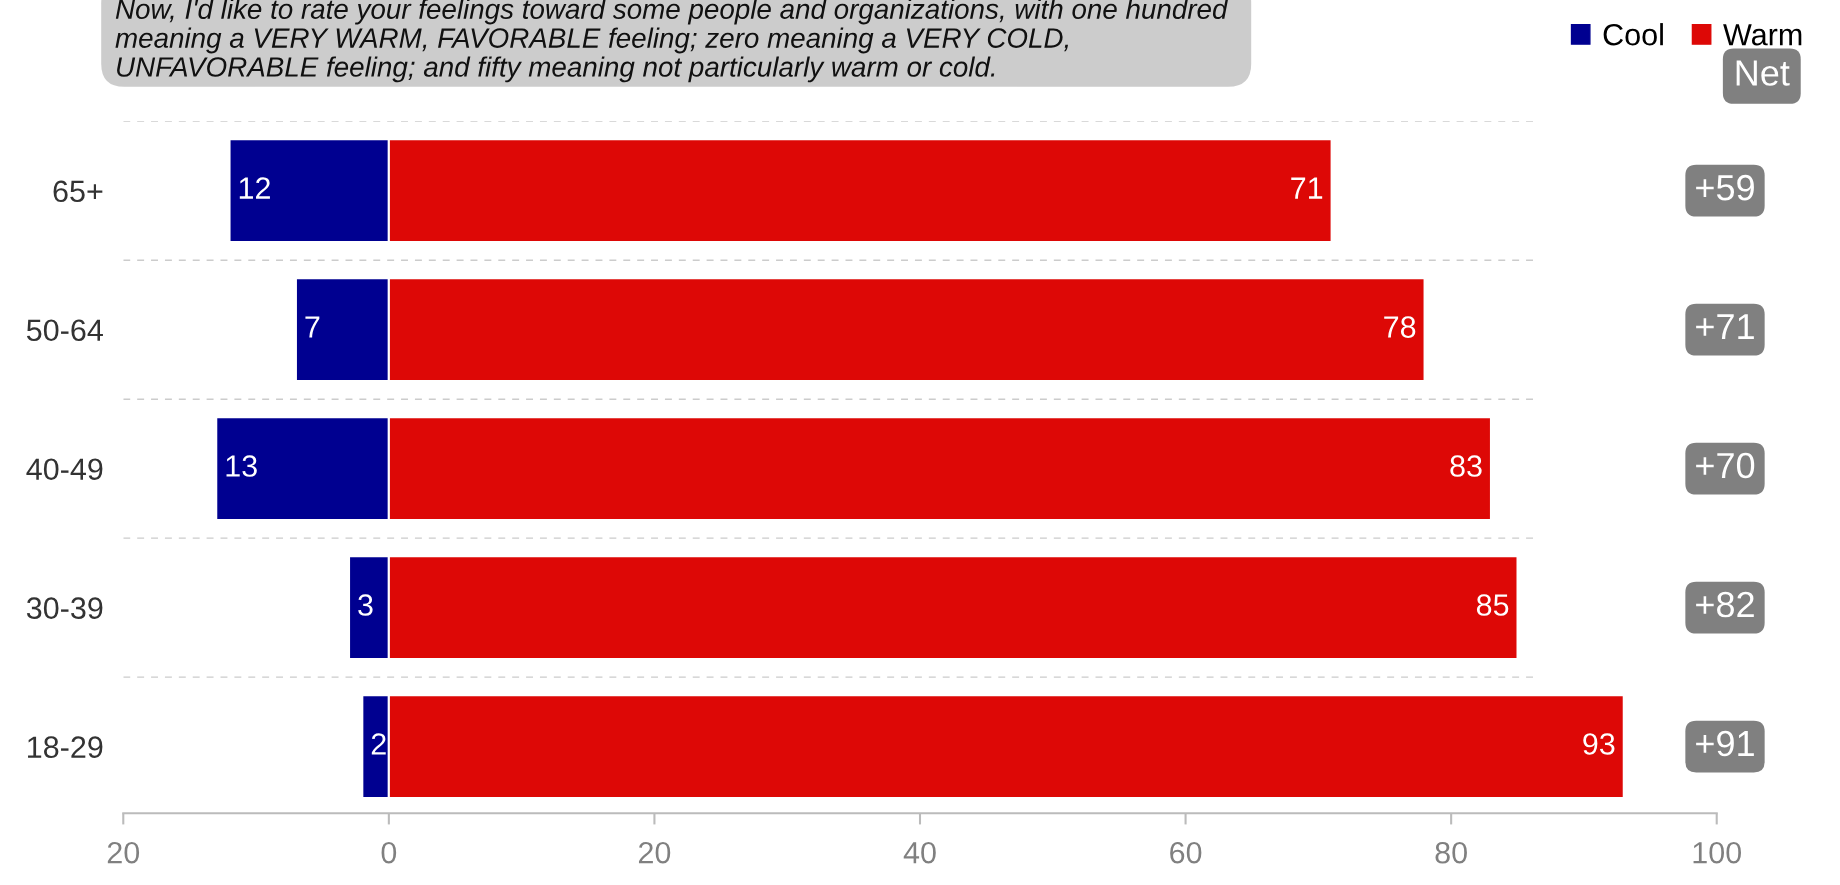 This screenshot has width=1840, height=885. What do you see at coordinates (1725, 743) in the screenshot?
I see `annotation: +91` at bounding box center [1725, 743].